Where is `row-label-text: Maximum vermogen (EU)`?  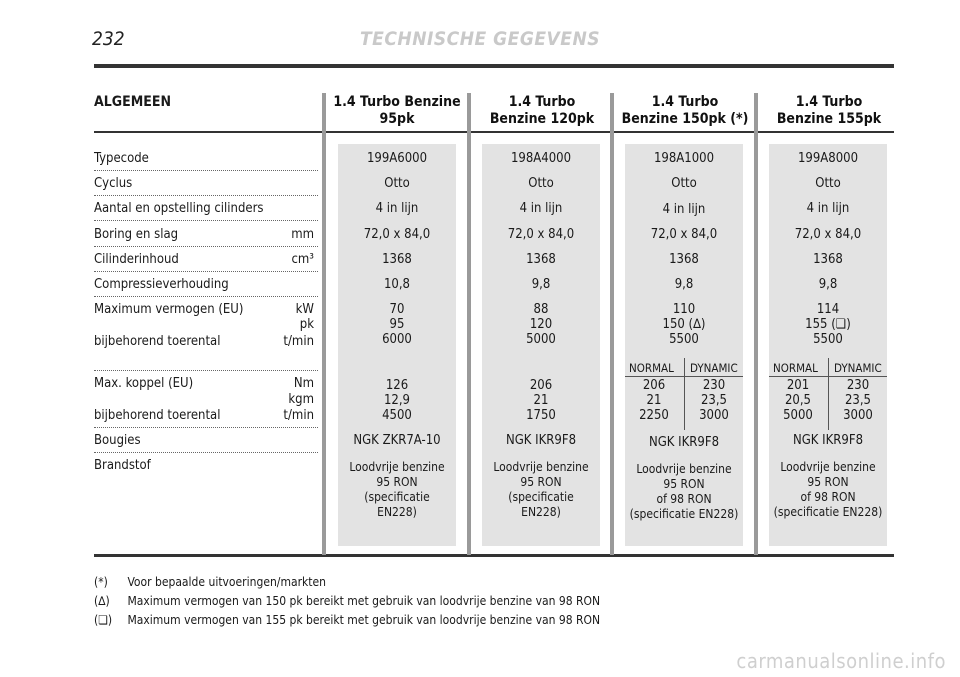 row-label-text: Maximum vermogen (EU) is located at coordinates (169, 309).